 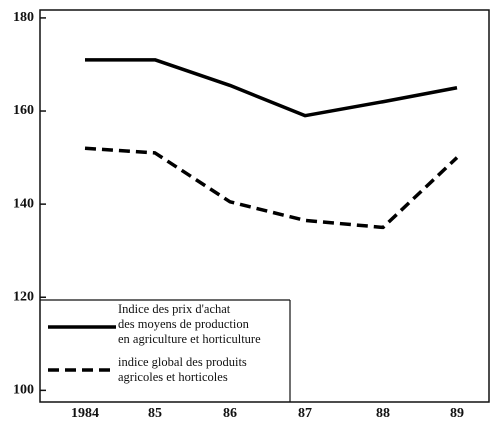 I want to click on legend-label-line: indice global des produits, so click(x=182, y=362).